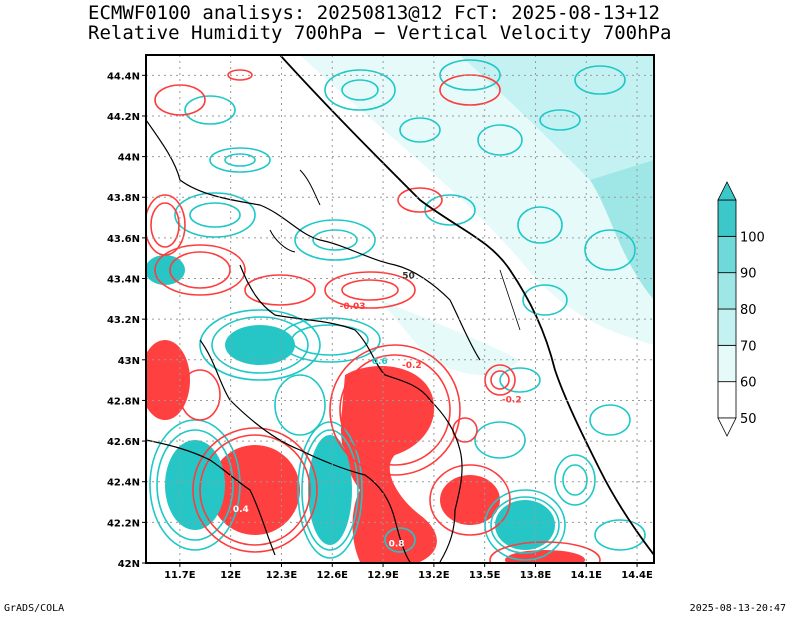 The image size is (800, 618). I want to click on contour-label: 50, so click(408, 277).